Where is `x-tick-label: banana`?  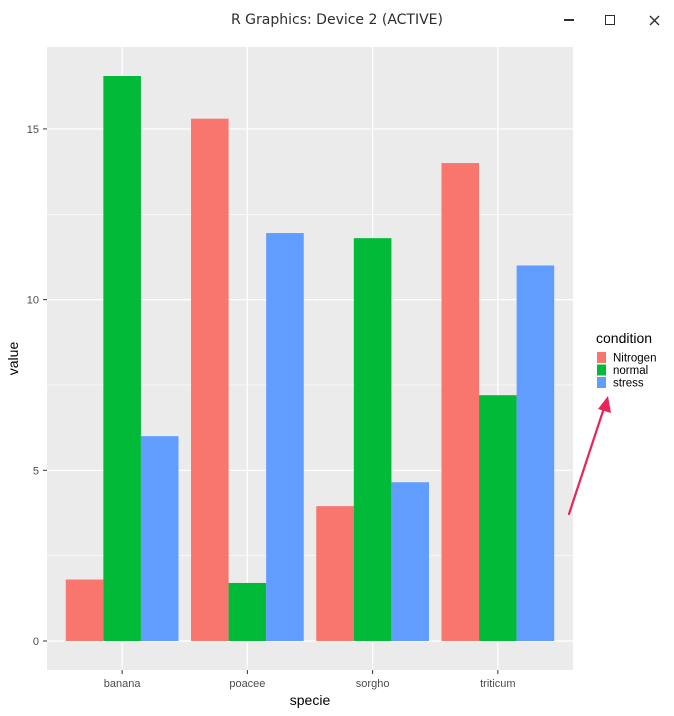 x-tick-label: banana is located at coordinates (123, 684).